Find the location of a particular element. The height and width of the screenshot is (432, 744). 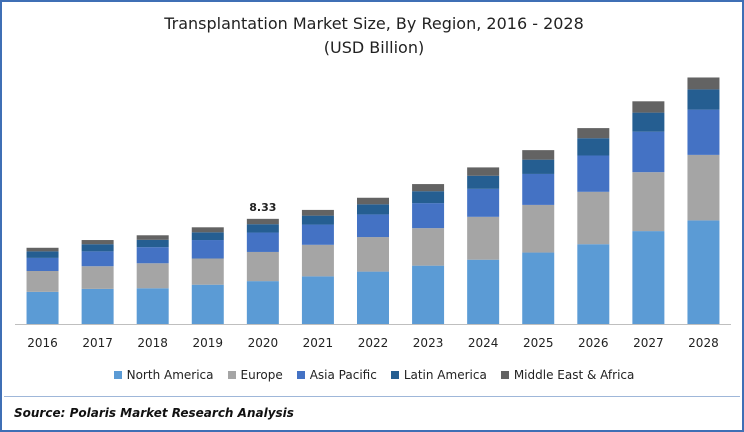

legend-item: Middle East & Africa is located at coordinates (567, 375).